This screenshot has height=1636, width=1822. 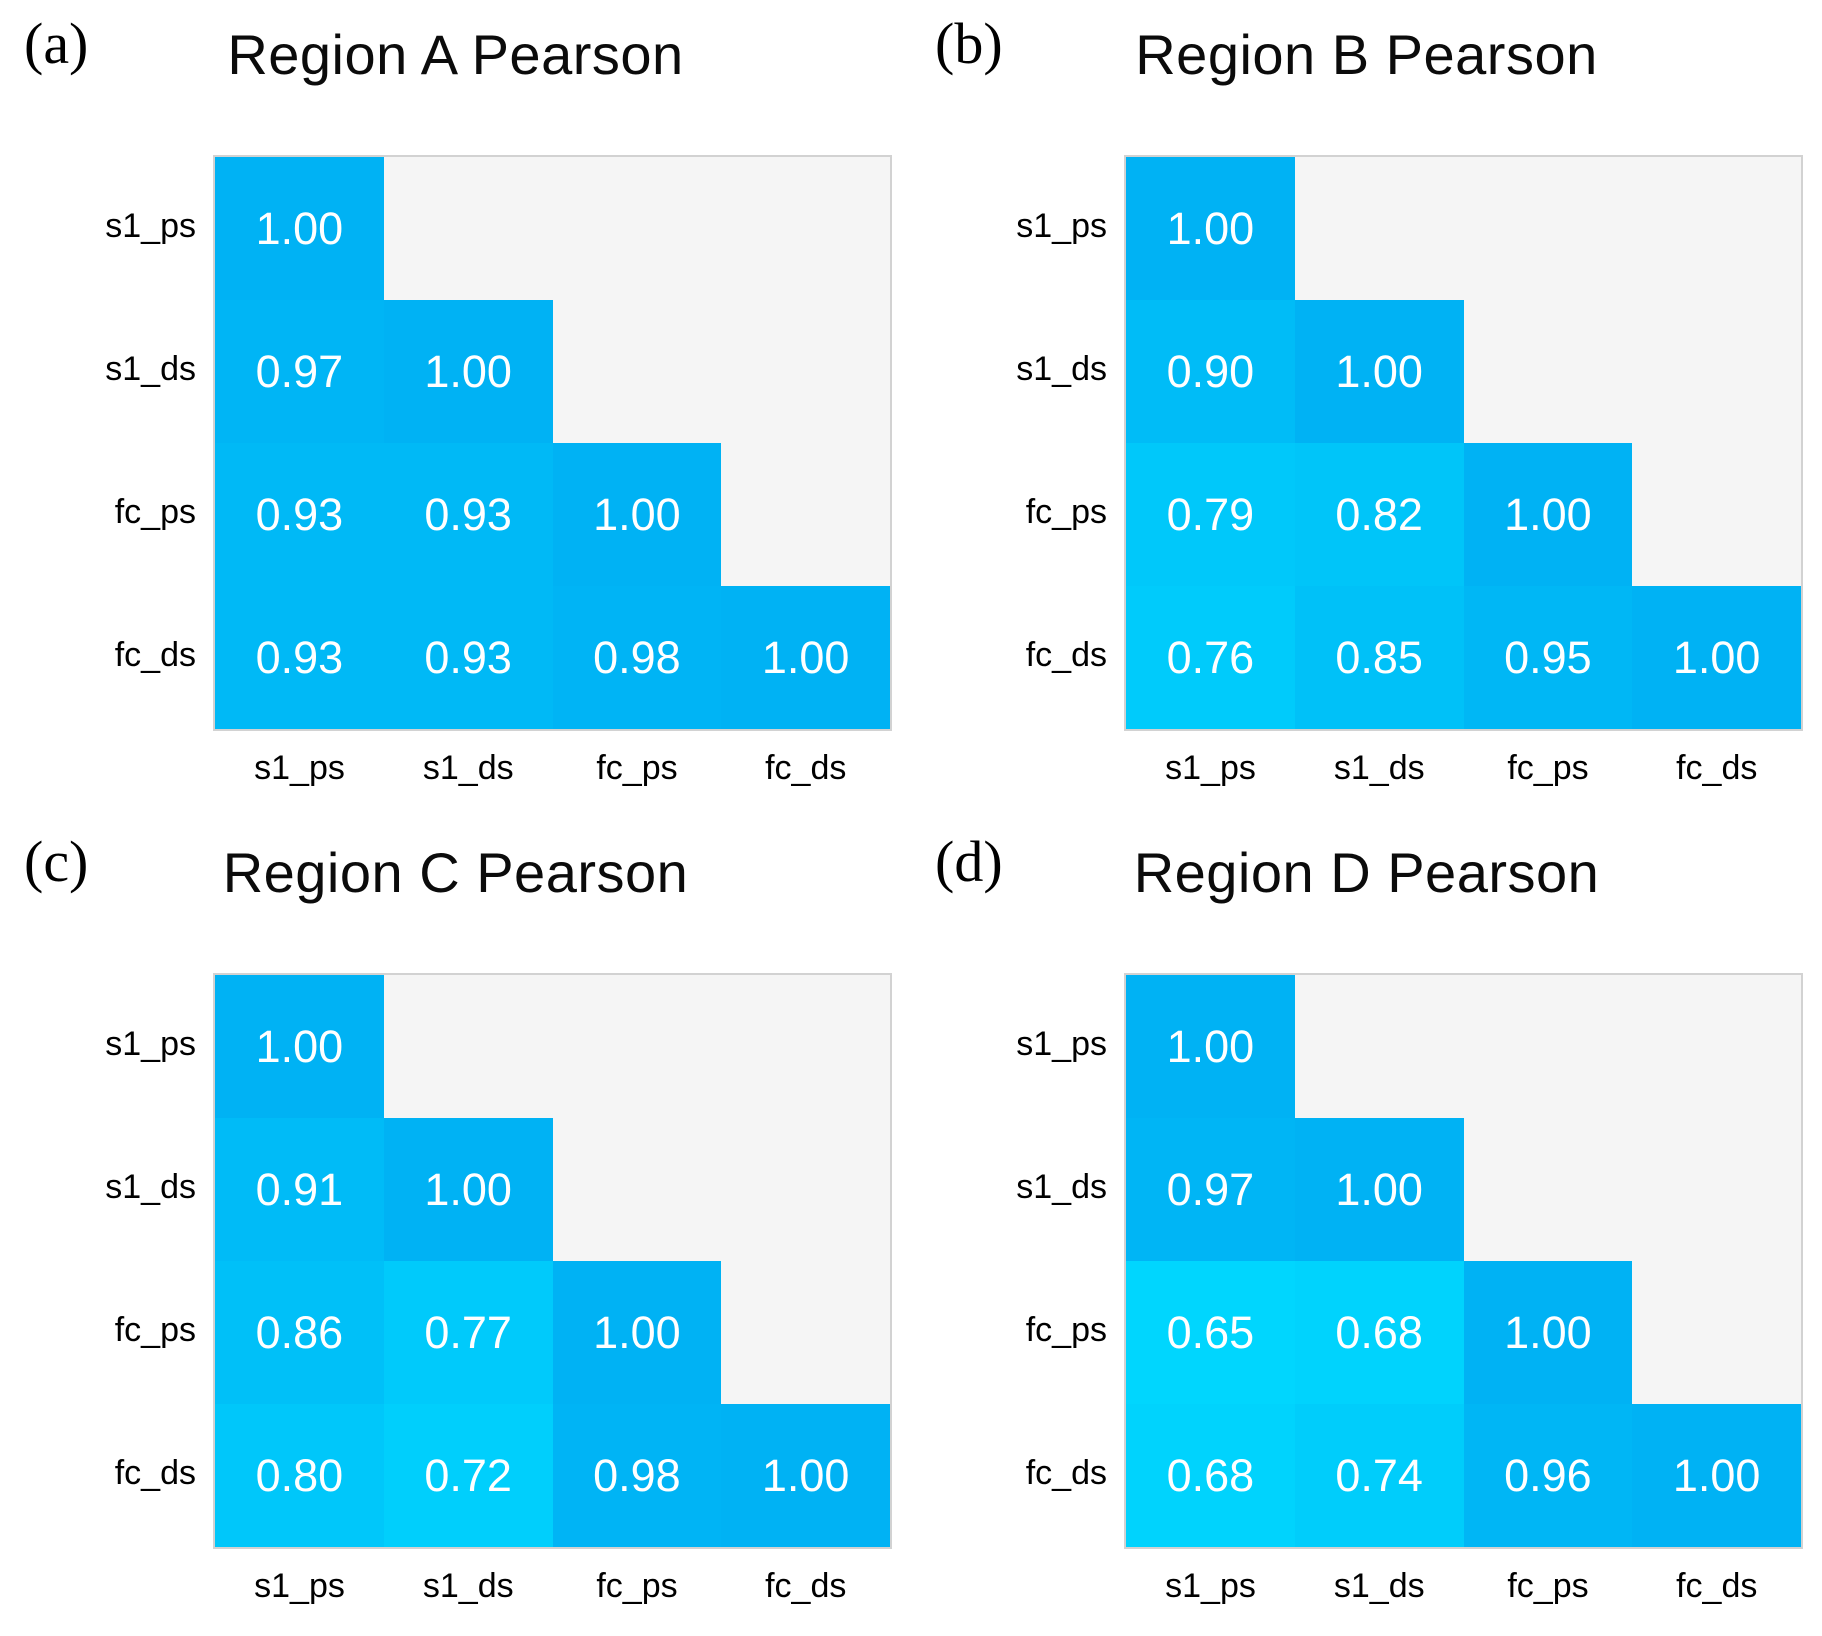 What do you see at coordinates (299, 657) in the screenshot?
I see `cell-value: 0.93` at bounding box center [299, 657].